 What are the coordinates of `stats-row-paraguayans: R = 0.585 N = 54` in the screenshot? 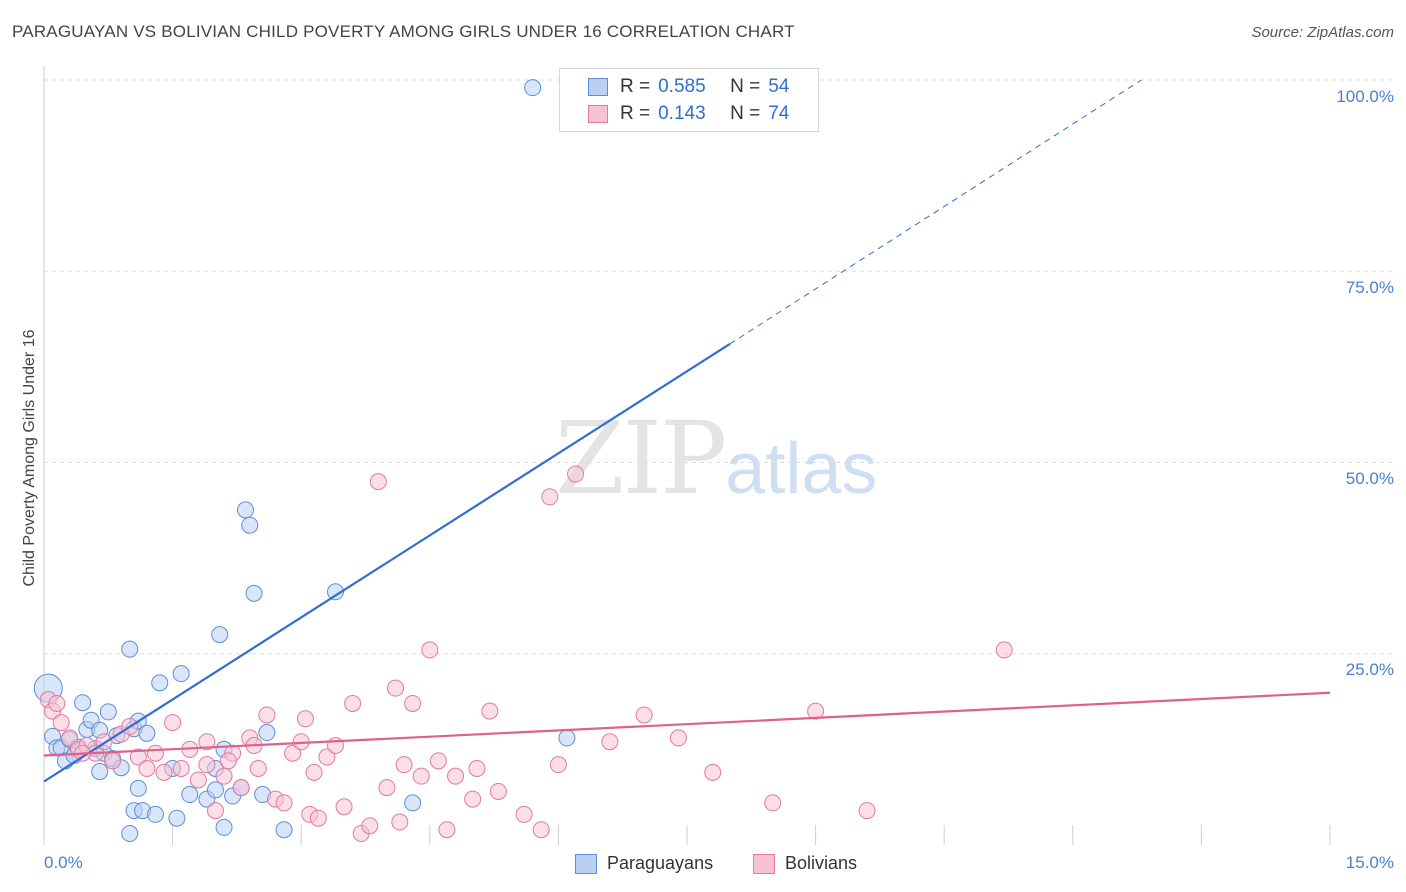 It's located at (674, 87).